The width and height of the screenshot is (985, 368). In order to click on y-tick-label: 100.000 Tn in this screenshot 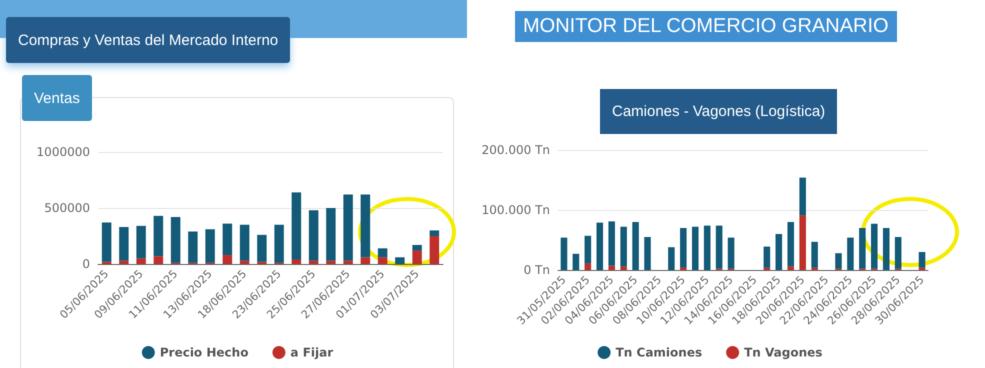, I will do `click(516, 210)`.